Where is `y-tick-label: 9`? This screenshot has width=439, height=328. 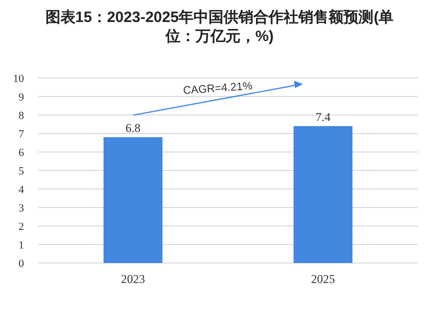 y-tick-label: 9 is located at coordinates (21, 98).